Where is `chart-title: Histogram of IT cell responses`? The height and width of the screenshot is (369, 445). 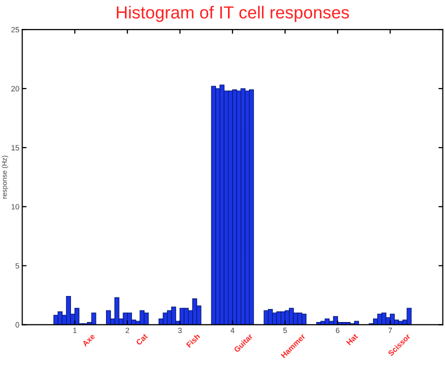
chart-title: Histogram of IT cell responses is located at coordinates (232, 14).